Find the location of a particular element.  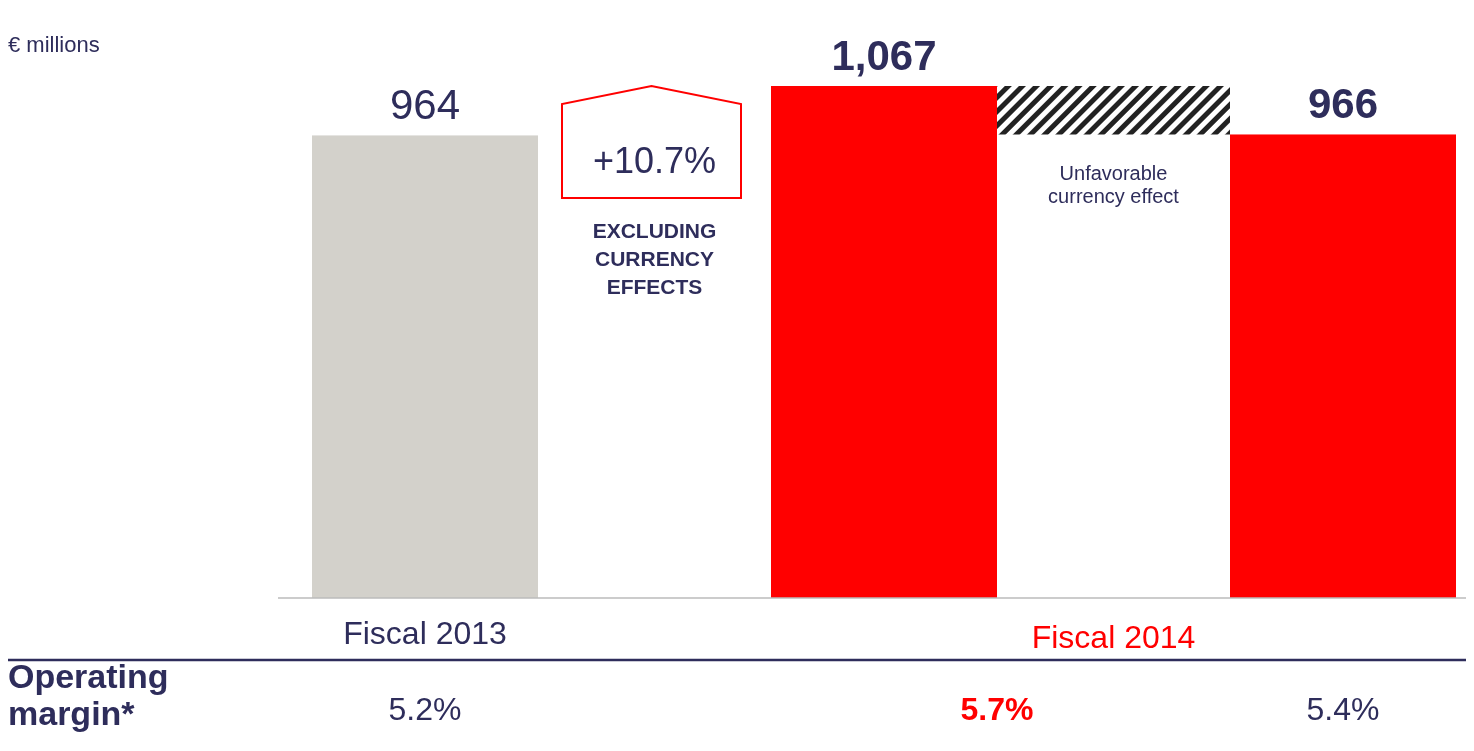

text: Operating margin* is located at coordinates (88, 694).